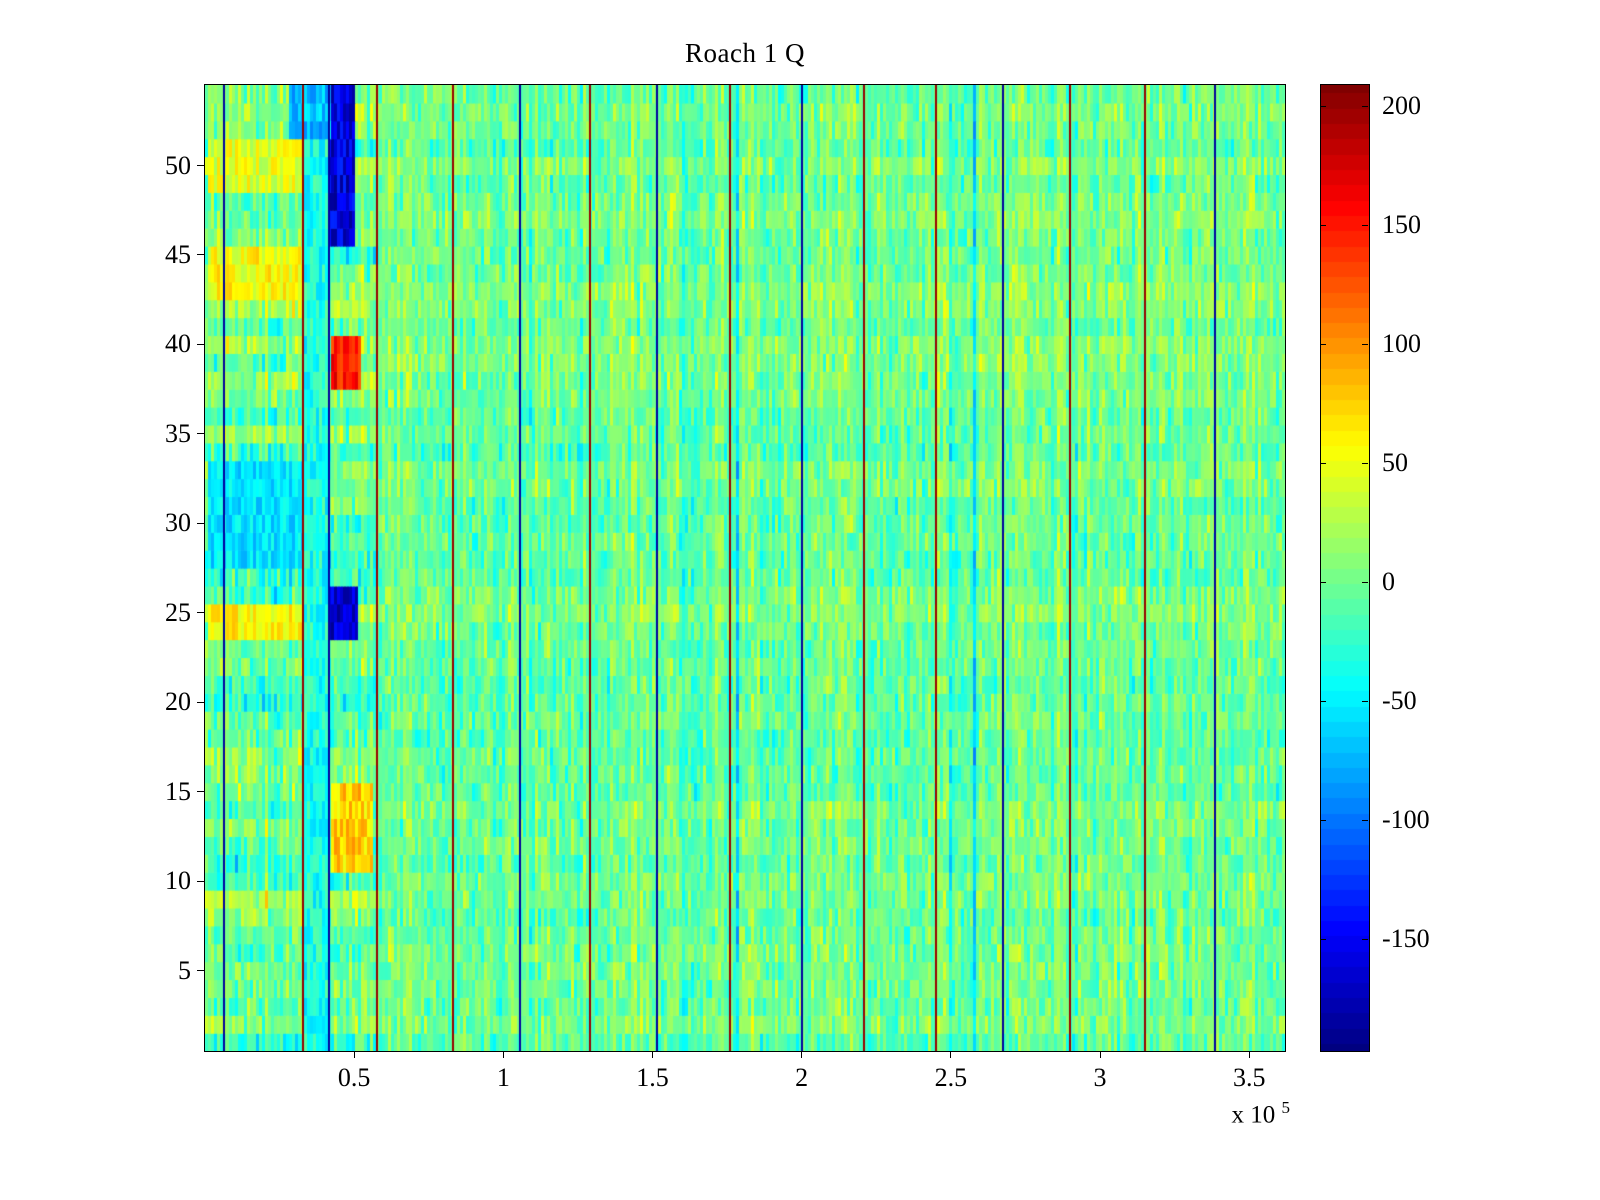 The image size is (1600, 1200). What do you see at coordinates (178, 523) in the screenshot?
I see `y-tick-label: 30` at bounding box center [178, 523].